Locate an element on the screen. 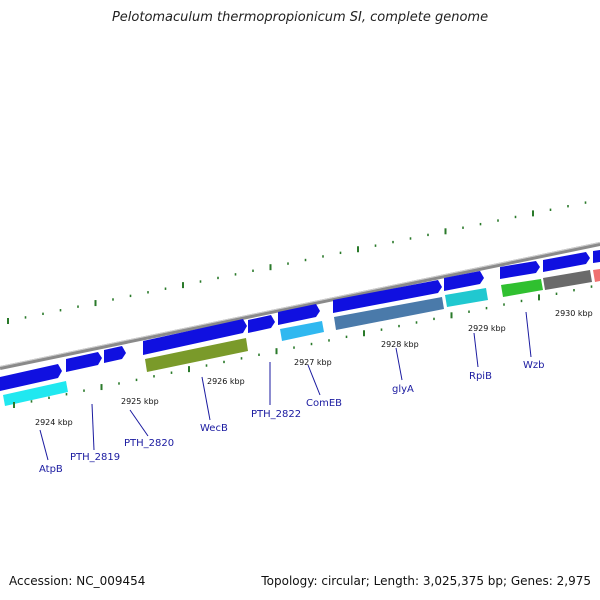 This screenshot has width=600, height=600. gene-rpib is located at coordinates (466, 297).